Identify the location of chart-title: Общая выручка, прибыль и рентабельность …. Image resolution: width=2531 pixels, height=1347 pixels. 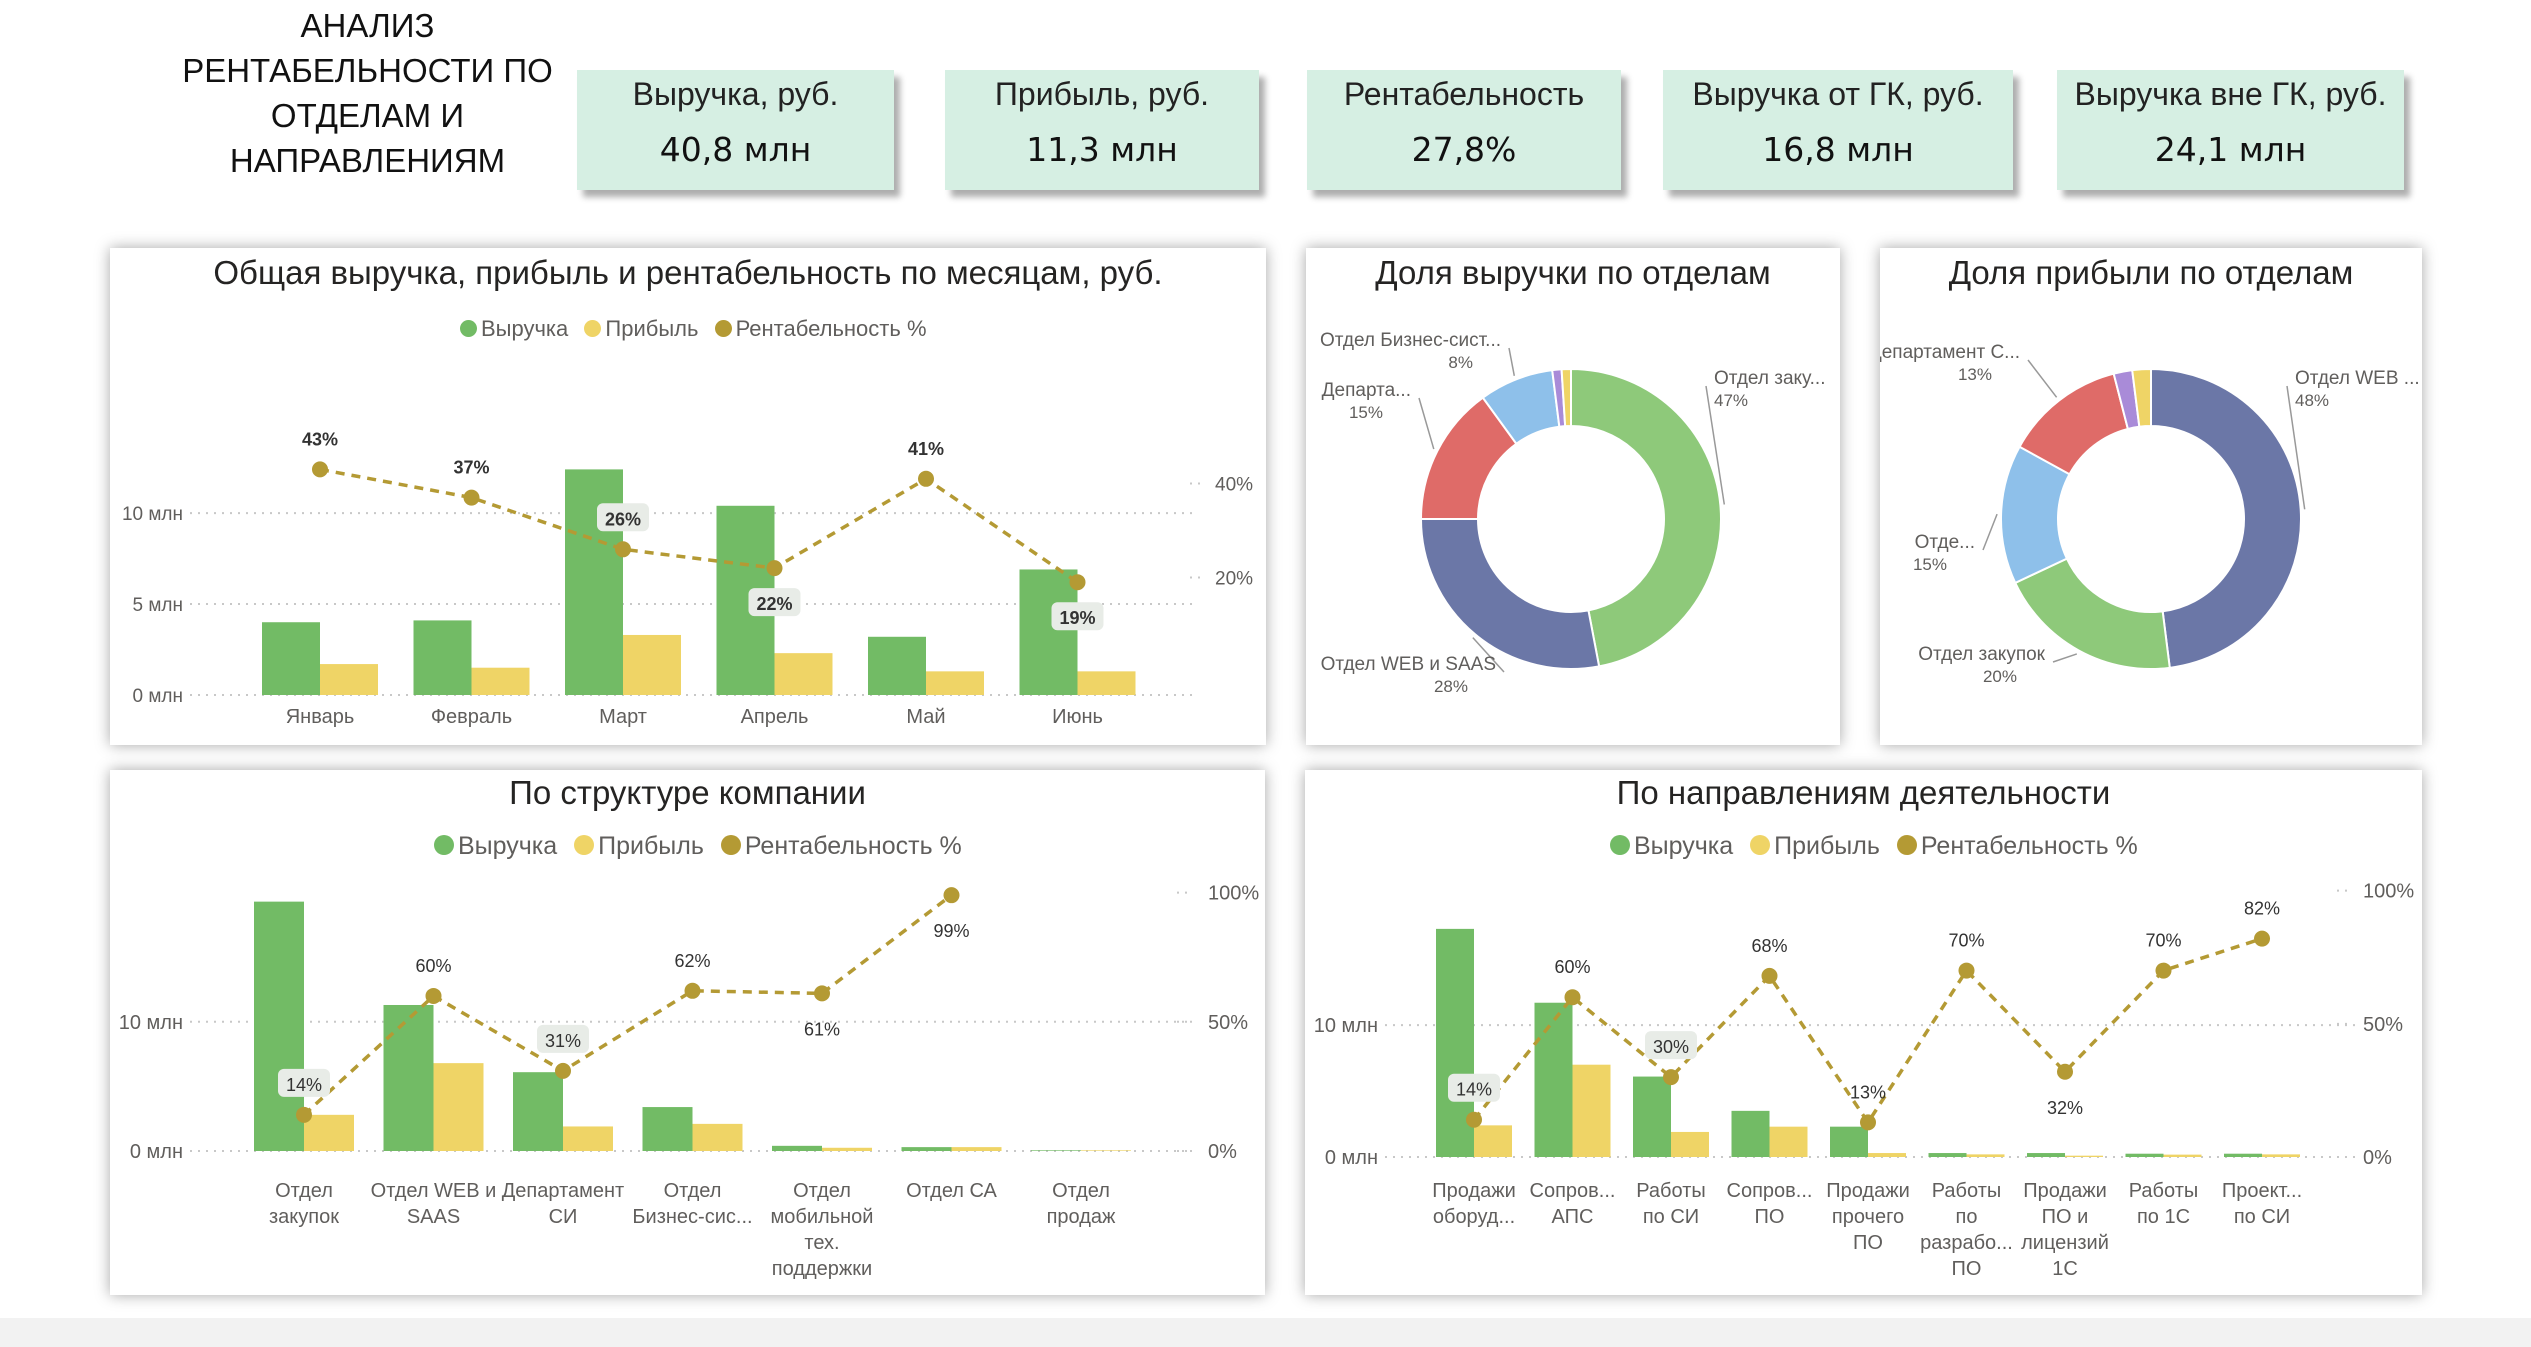
(688, 272).